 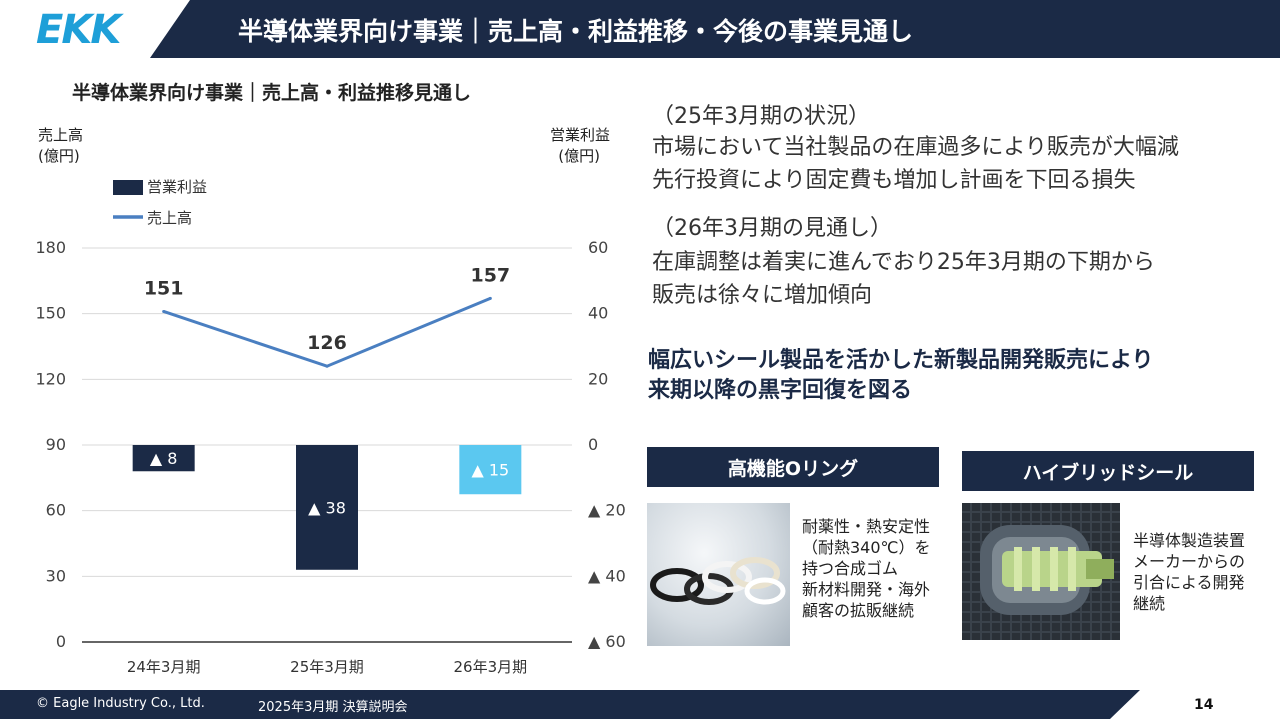 What do you see at coordinates (866, 547) in the screenshot?
I see `oring-caption-line: （耐熱340℃）を` at bounding box center [866, 547].